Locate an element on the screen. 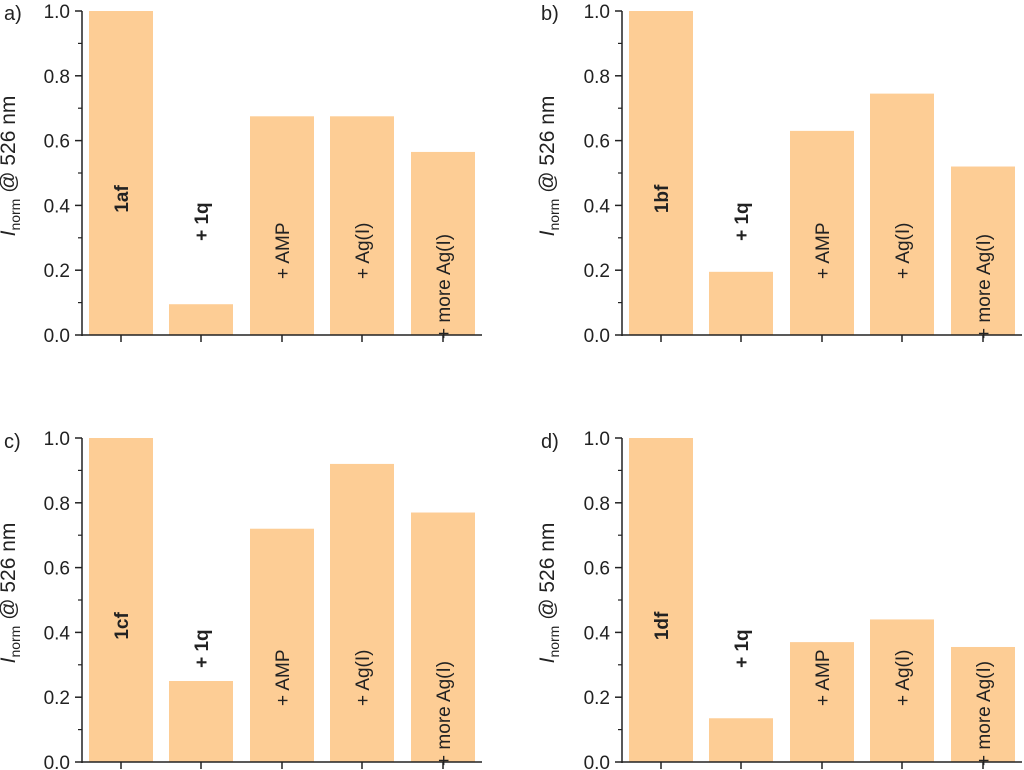 The image size is (1024, 770). panel-label: c) is located at coordinates (12, 442).